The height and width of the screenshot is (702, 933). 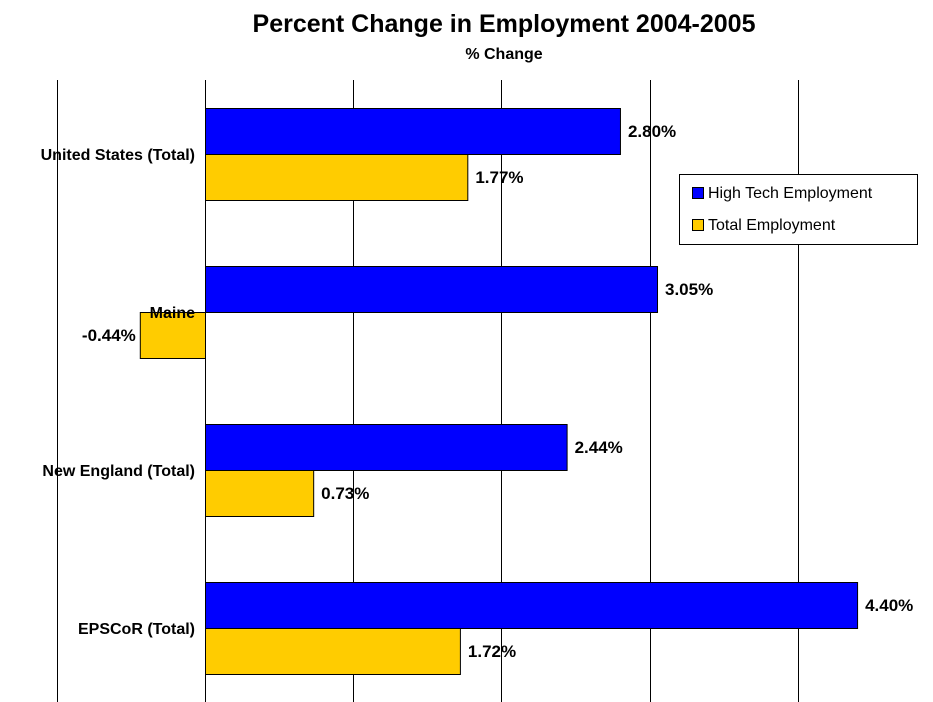 What do you see at coordinates (504, 24) in the screenshot?
I see `chart-title: Percent Change in Employment 2004-2005` at bounding box center [504, 24].